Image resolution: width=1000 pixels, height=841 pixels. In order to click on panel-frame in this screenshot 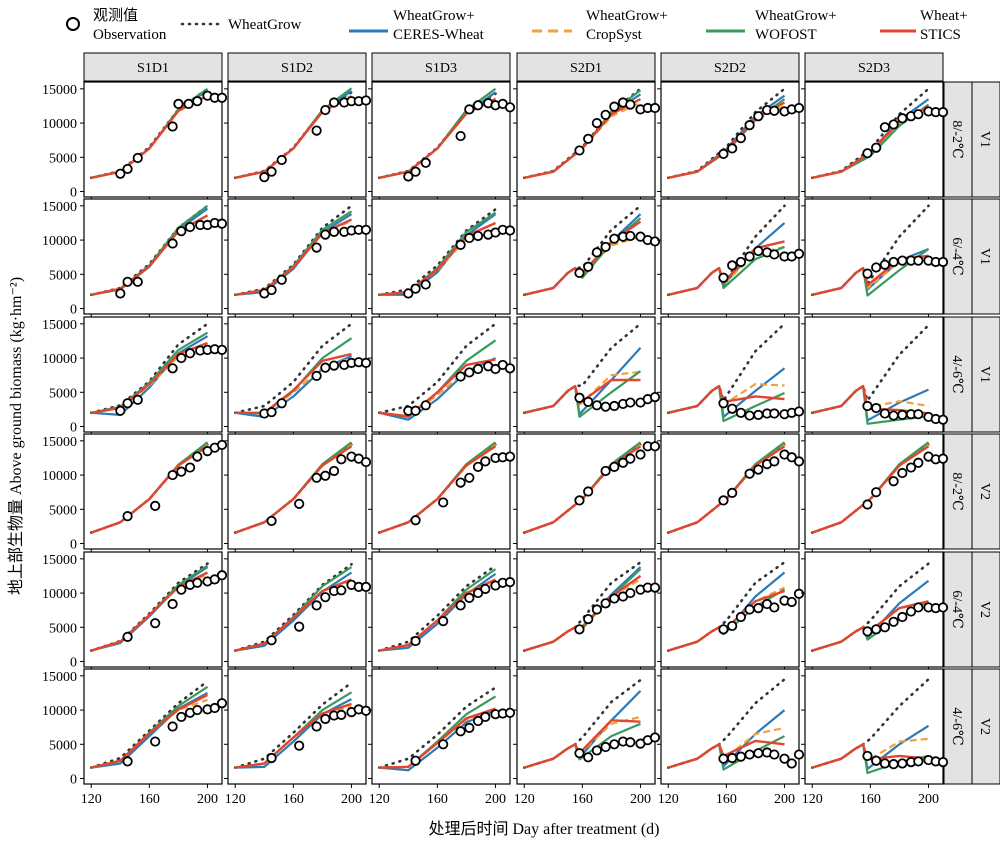, I will do `click(441, 374)`.